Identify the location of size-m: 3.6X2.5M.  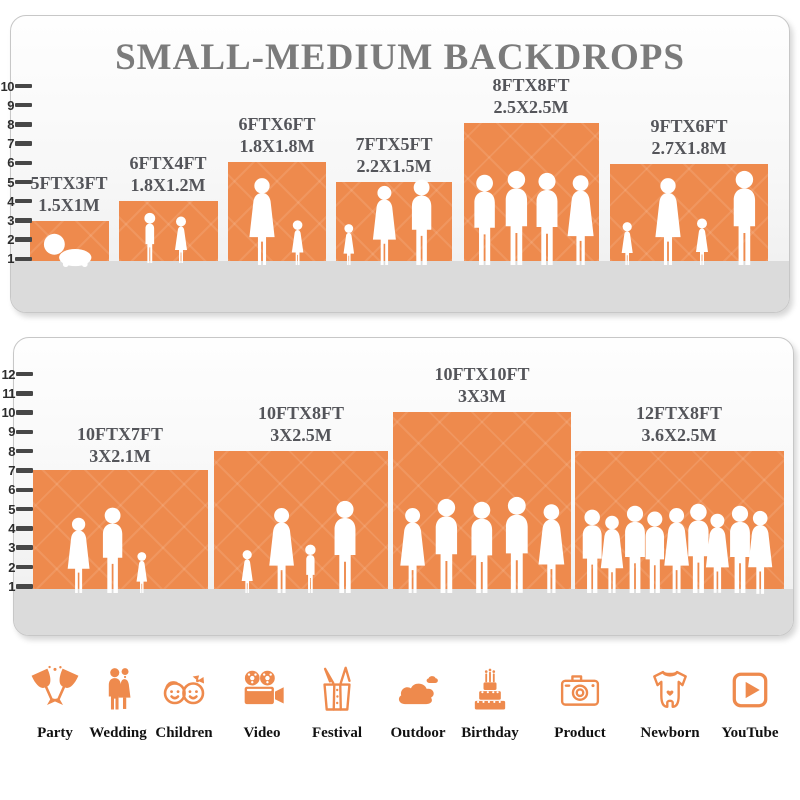
(679, 434).